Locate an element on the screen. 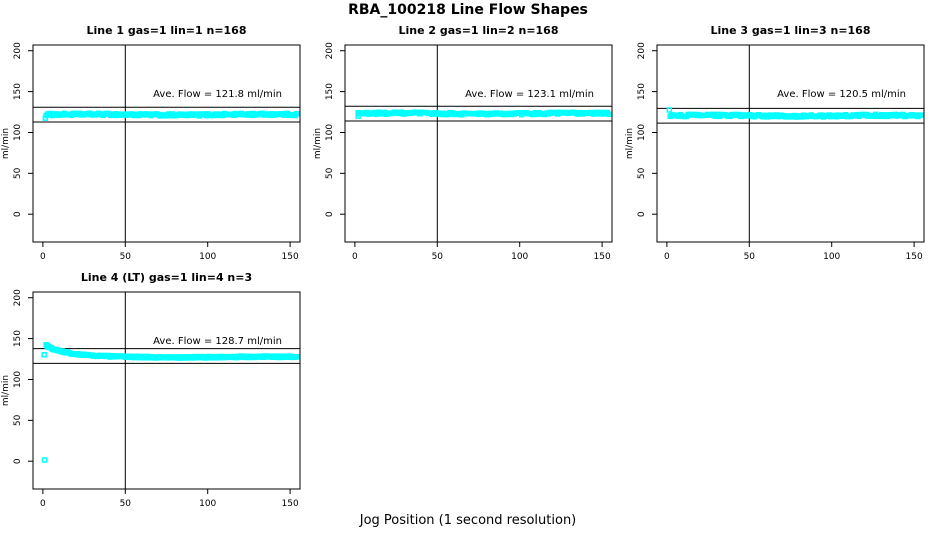 This screenshot has height=540, width=936. panel-title: Line 1 gas=1 lin=1 n=168 is located at coordinates (166, 30).